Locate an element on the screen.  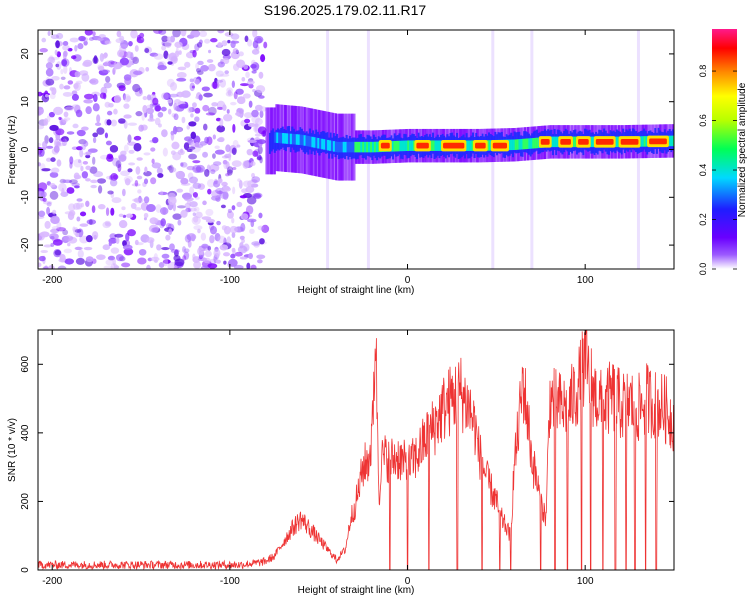
spectrogram-x-tick-label: -200 is located at coordinates (52, 280).